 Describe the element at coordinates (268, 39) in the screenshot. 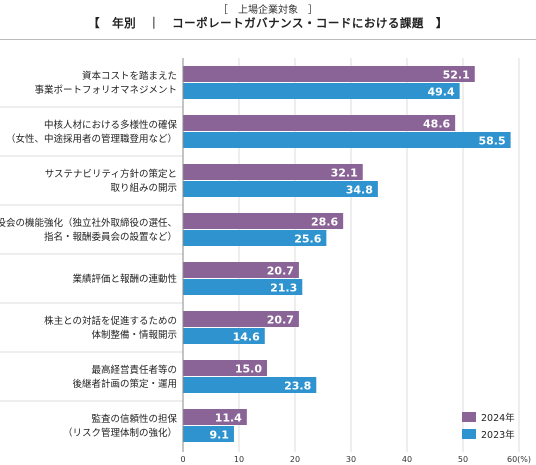

I see `title-divider` at that location.